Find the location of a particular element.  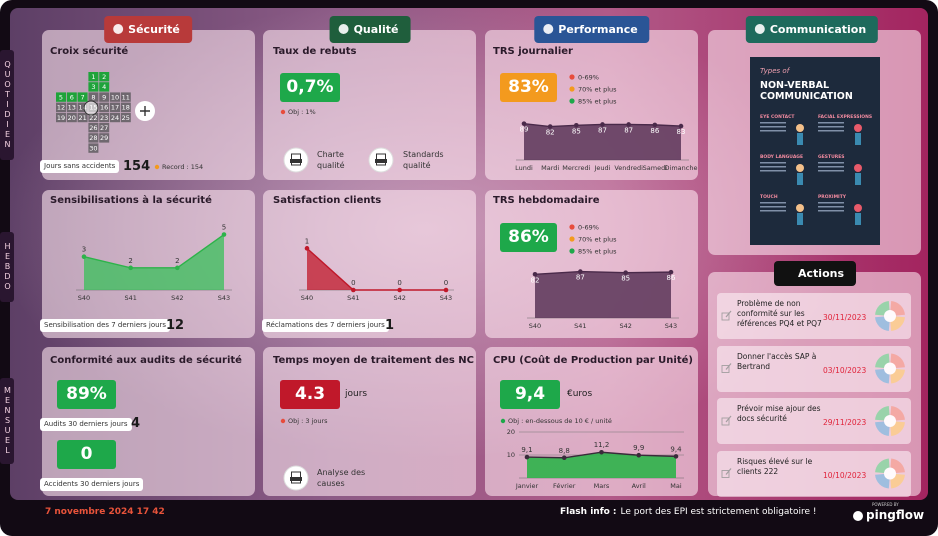

section-icon is located at coordinates (343, 29).